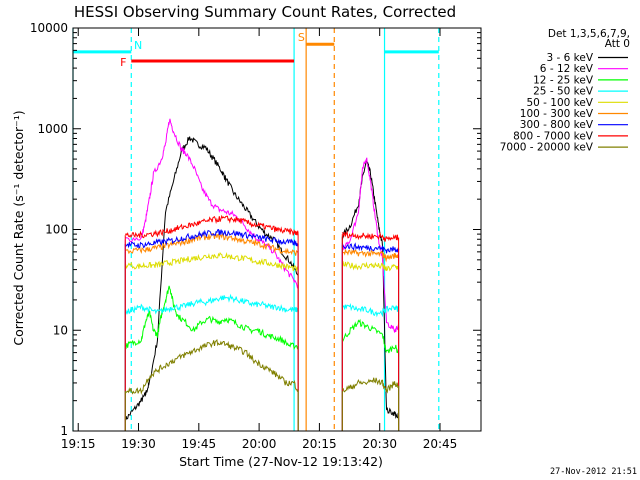  What do you see at coordinates (78, 444) in the screenshot?
I see `x-tick-label-0: 19:15` at bounding box center [78, 444].